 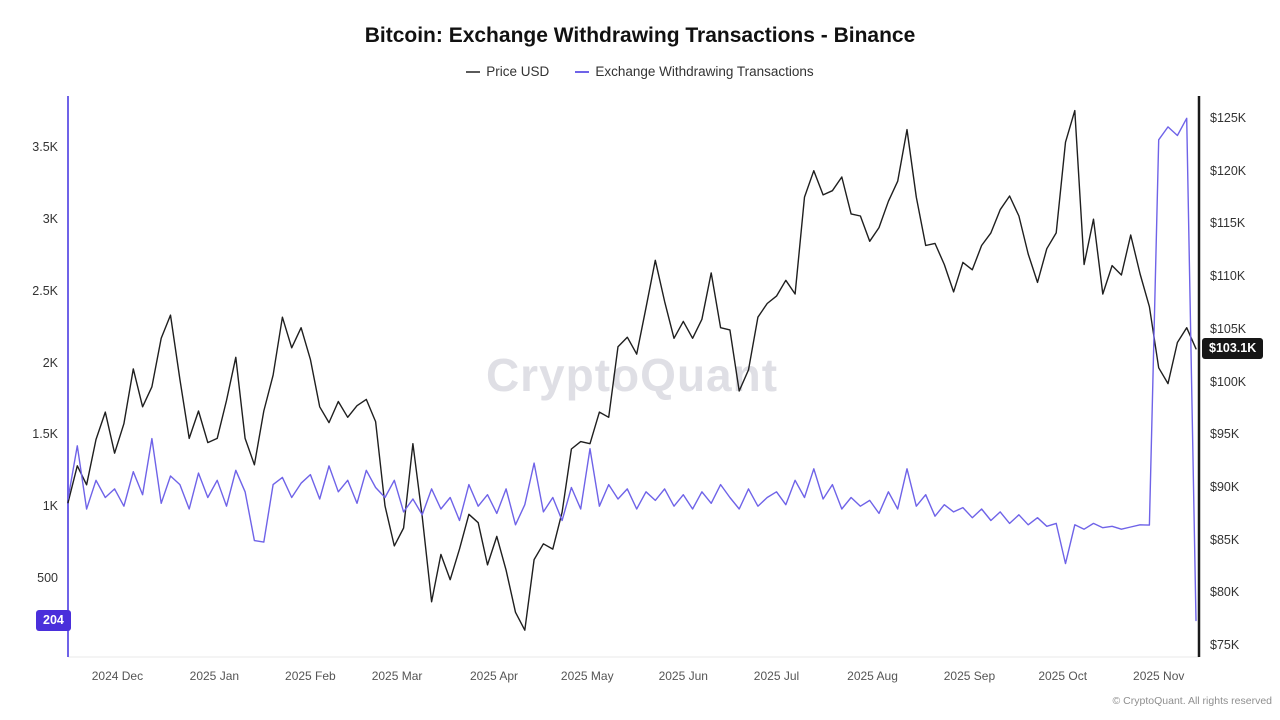 What do you see at coordinates (1228, 223) in the screenshot?
I see `right-axis-tick-label: $115K` at bounding box center [1228, 223].